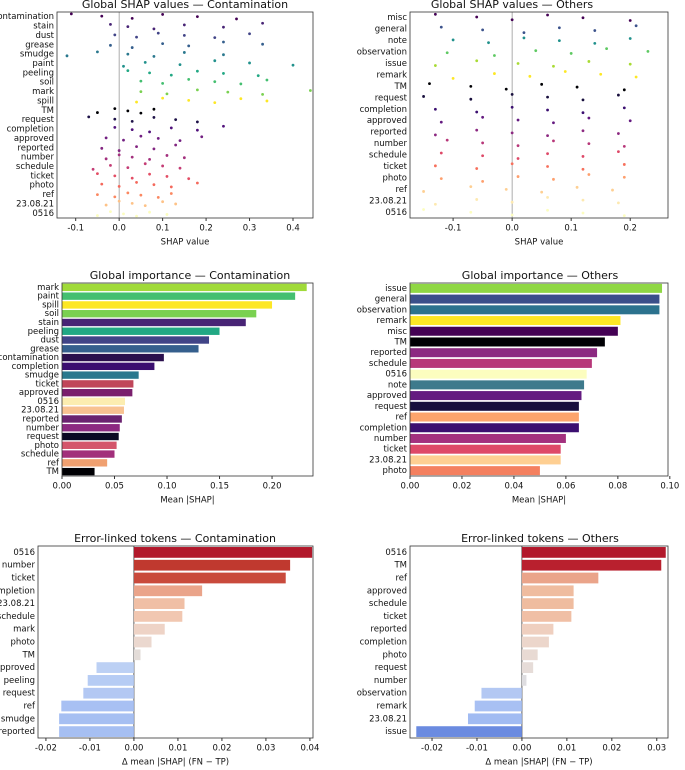  What do you see at coordinates (133, 749) in the screenshot?
I see `x-tick-label: 0.00` at bounding box center [133, 749].